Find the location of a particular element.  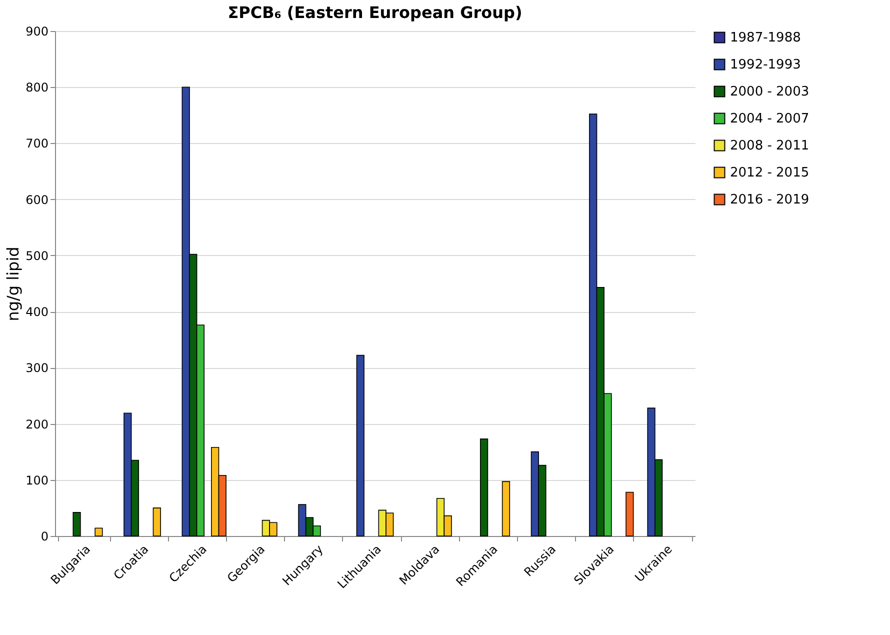

legend-label: 2016 - 2019 is located at coordinates (770, 200).